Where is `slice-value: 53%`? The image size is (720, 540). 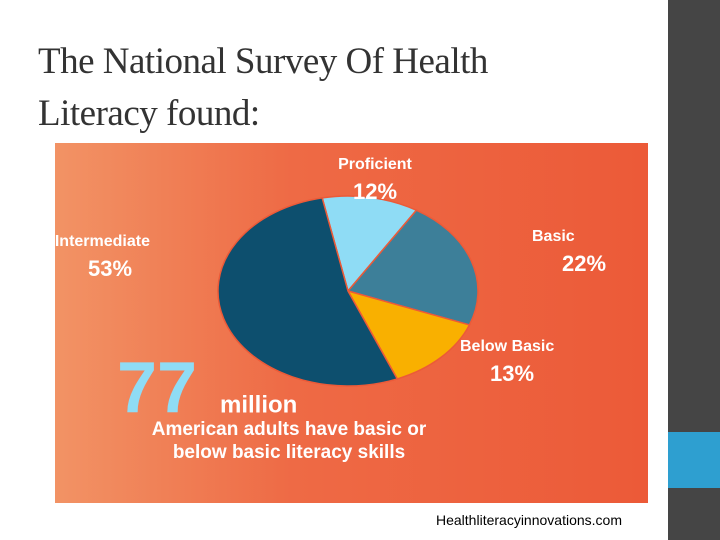
slice-value: 53% is located at coordinates (110, 268).